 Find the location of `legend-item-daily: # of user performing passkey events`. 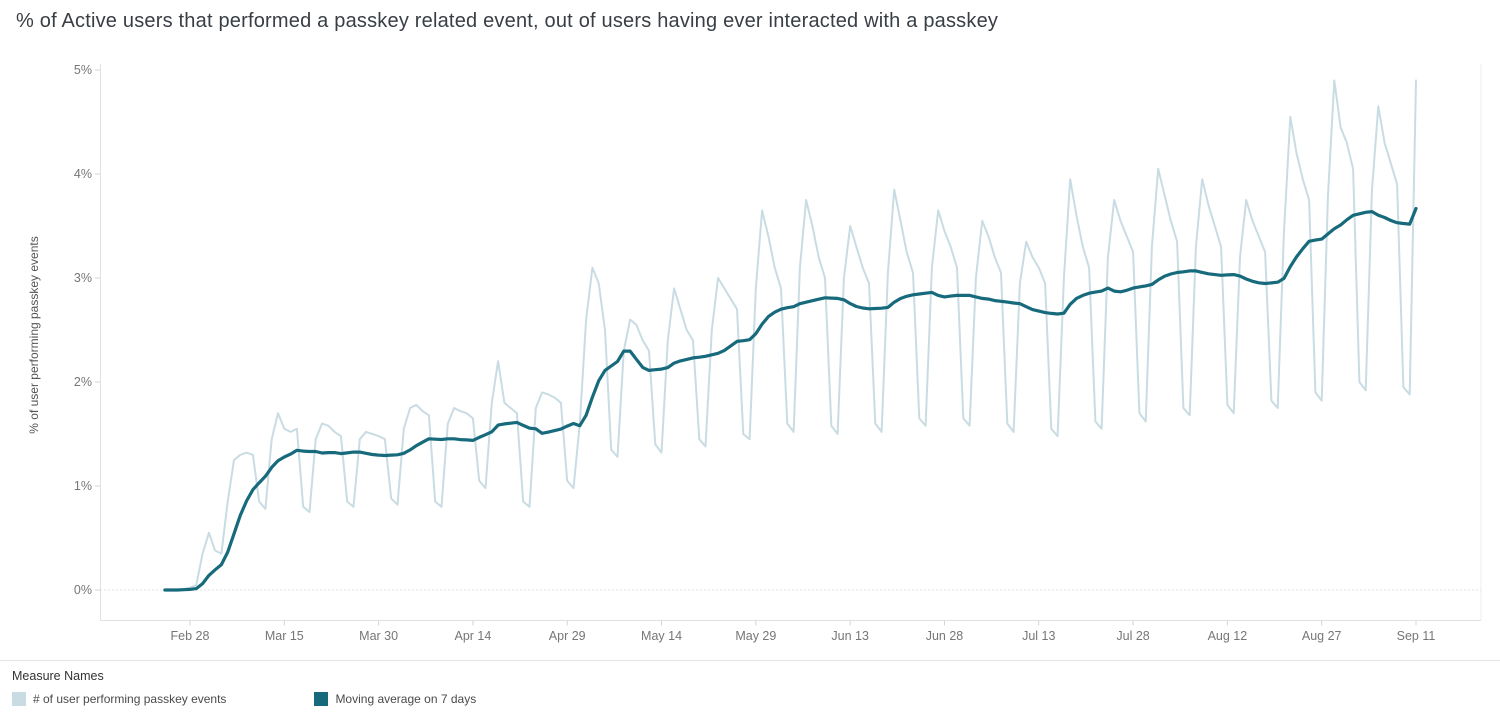

legend-item-daily: # of user performing passkey events is located at coordinates (119, 699).